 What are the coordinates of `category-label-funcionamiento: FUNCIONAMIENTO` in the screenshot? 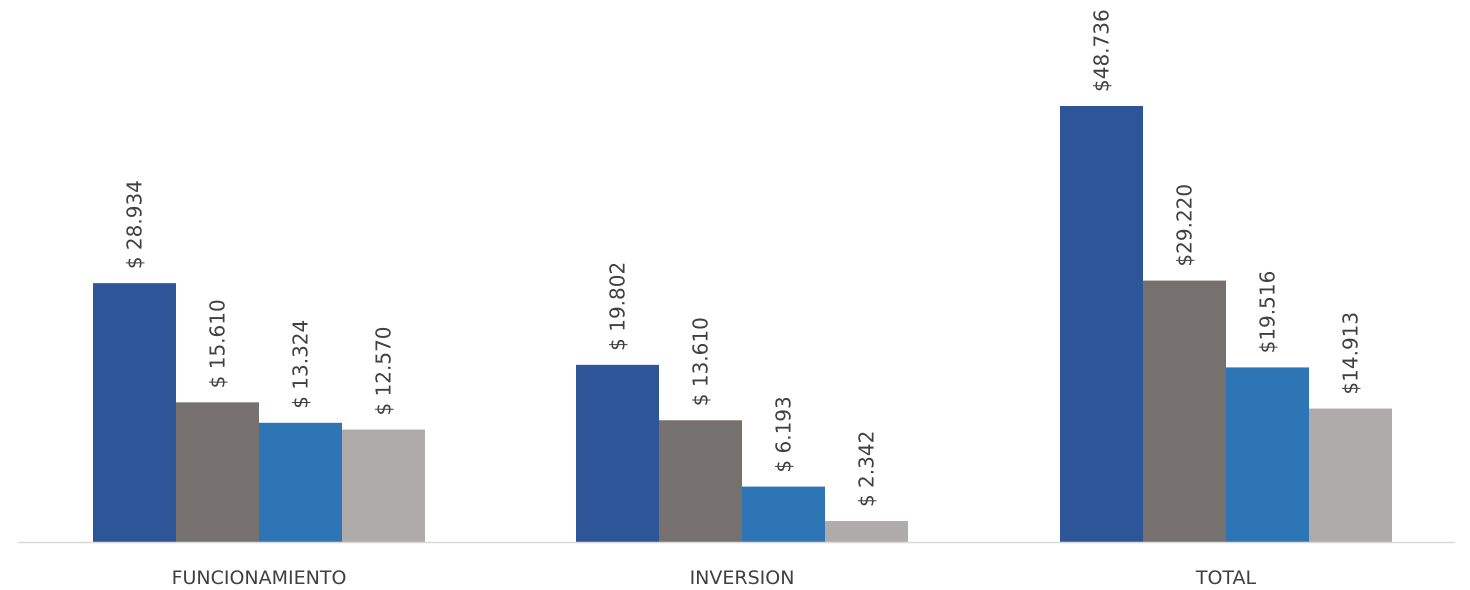 It's located at (259, 578).